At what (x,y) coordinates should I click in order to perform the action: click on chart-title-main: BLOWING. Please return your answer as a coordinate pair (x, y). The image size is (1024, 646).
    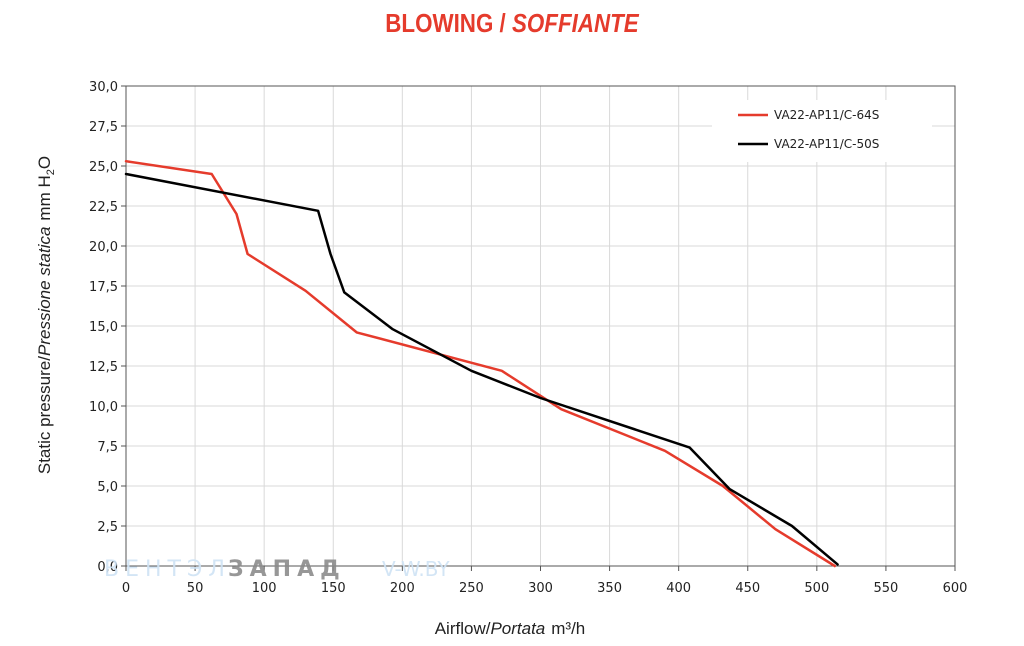
    Looking at the image, I should click on (439, 23).